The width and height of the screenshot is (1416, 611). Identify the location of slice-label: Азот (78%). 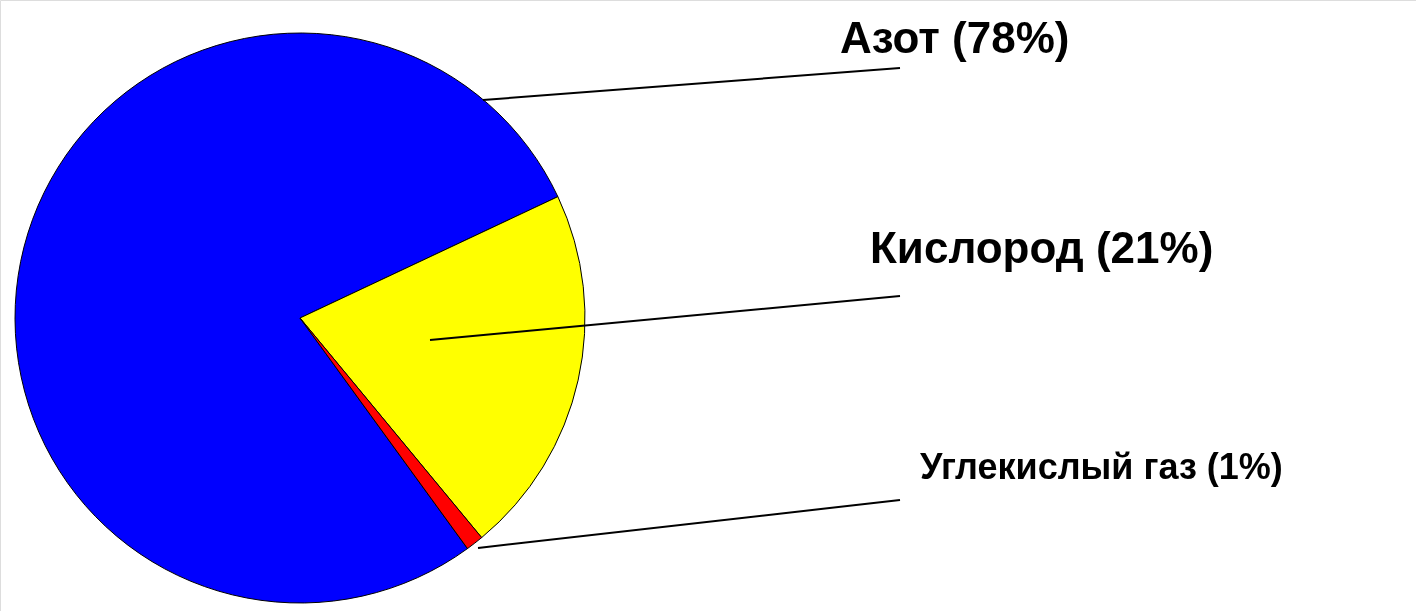
(955, 37).